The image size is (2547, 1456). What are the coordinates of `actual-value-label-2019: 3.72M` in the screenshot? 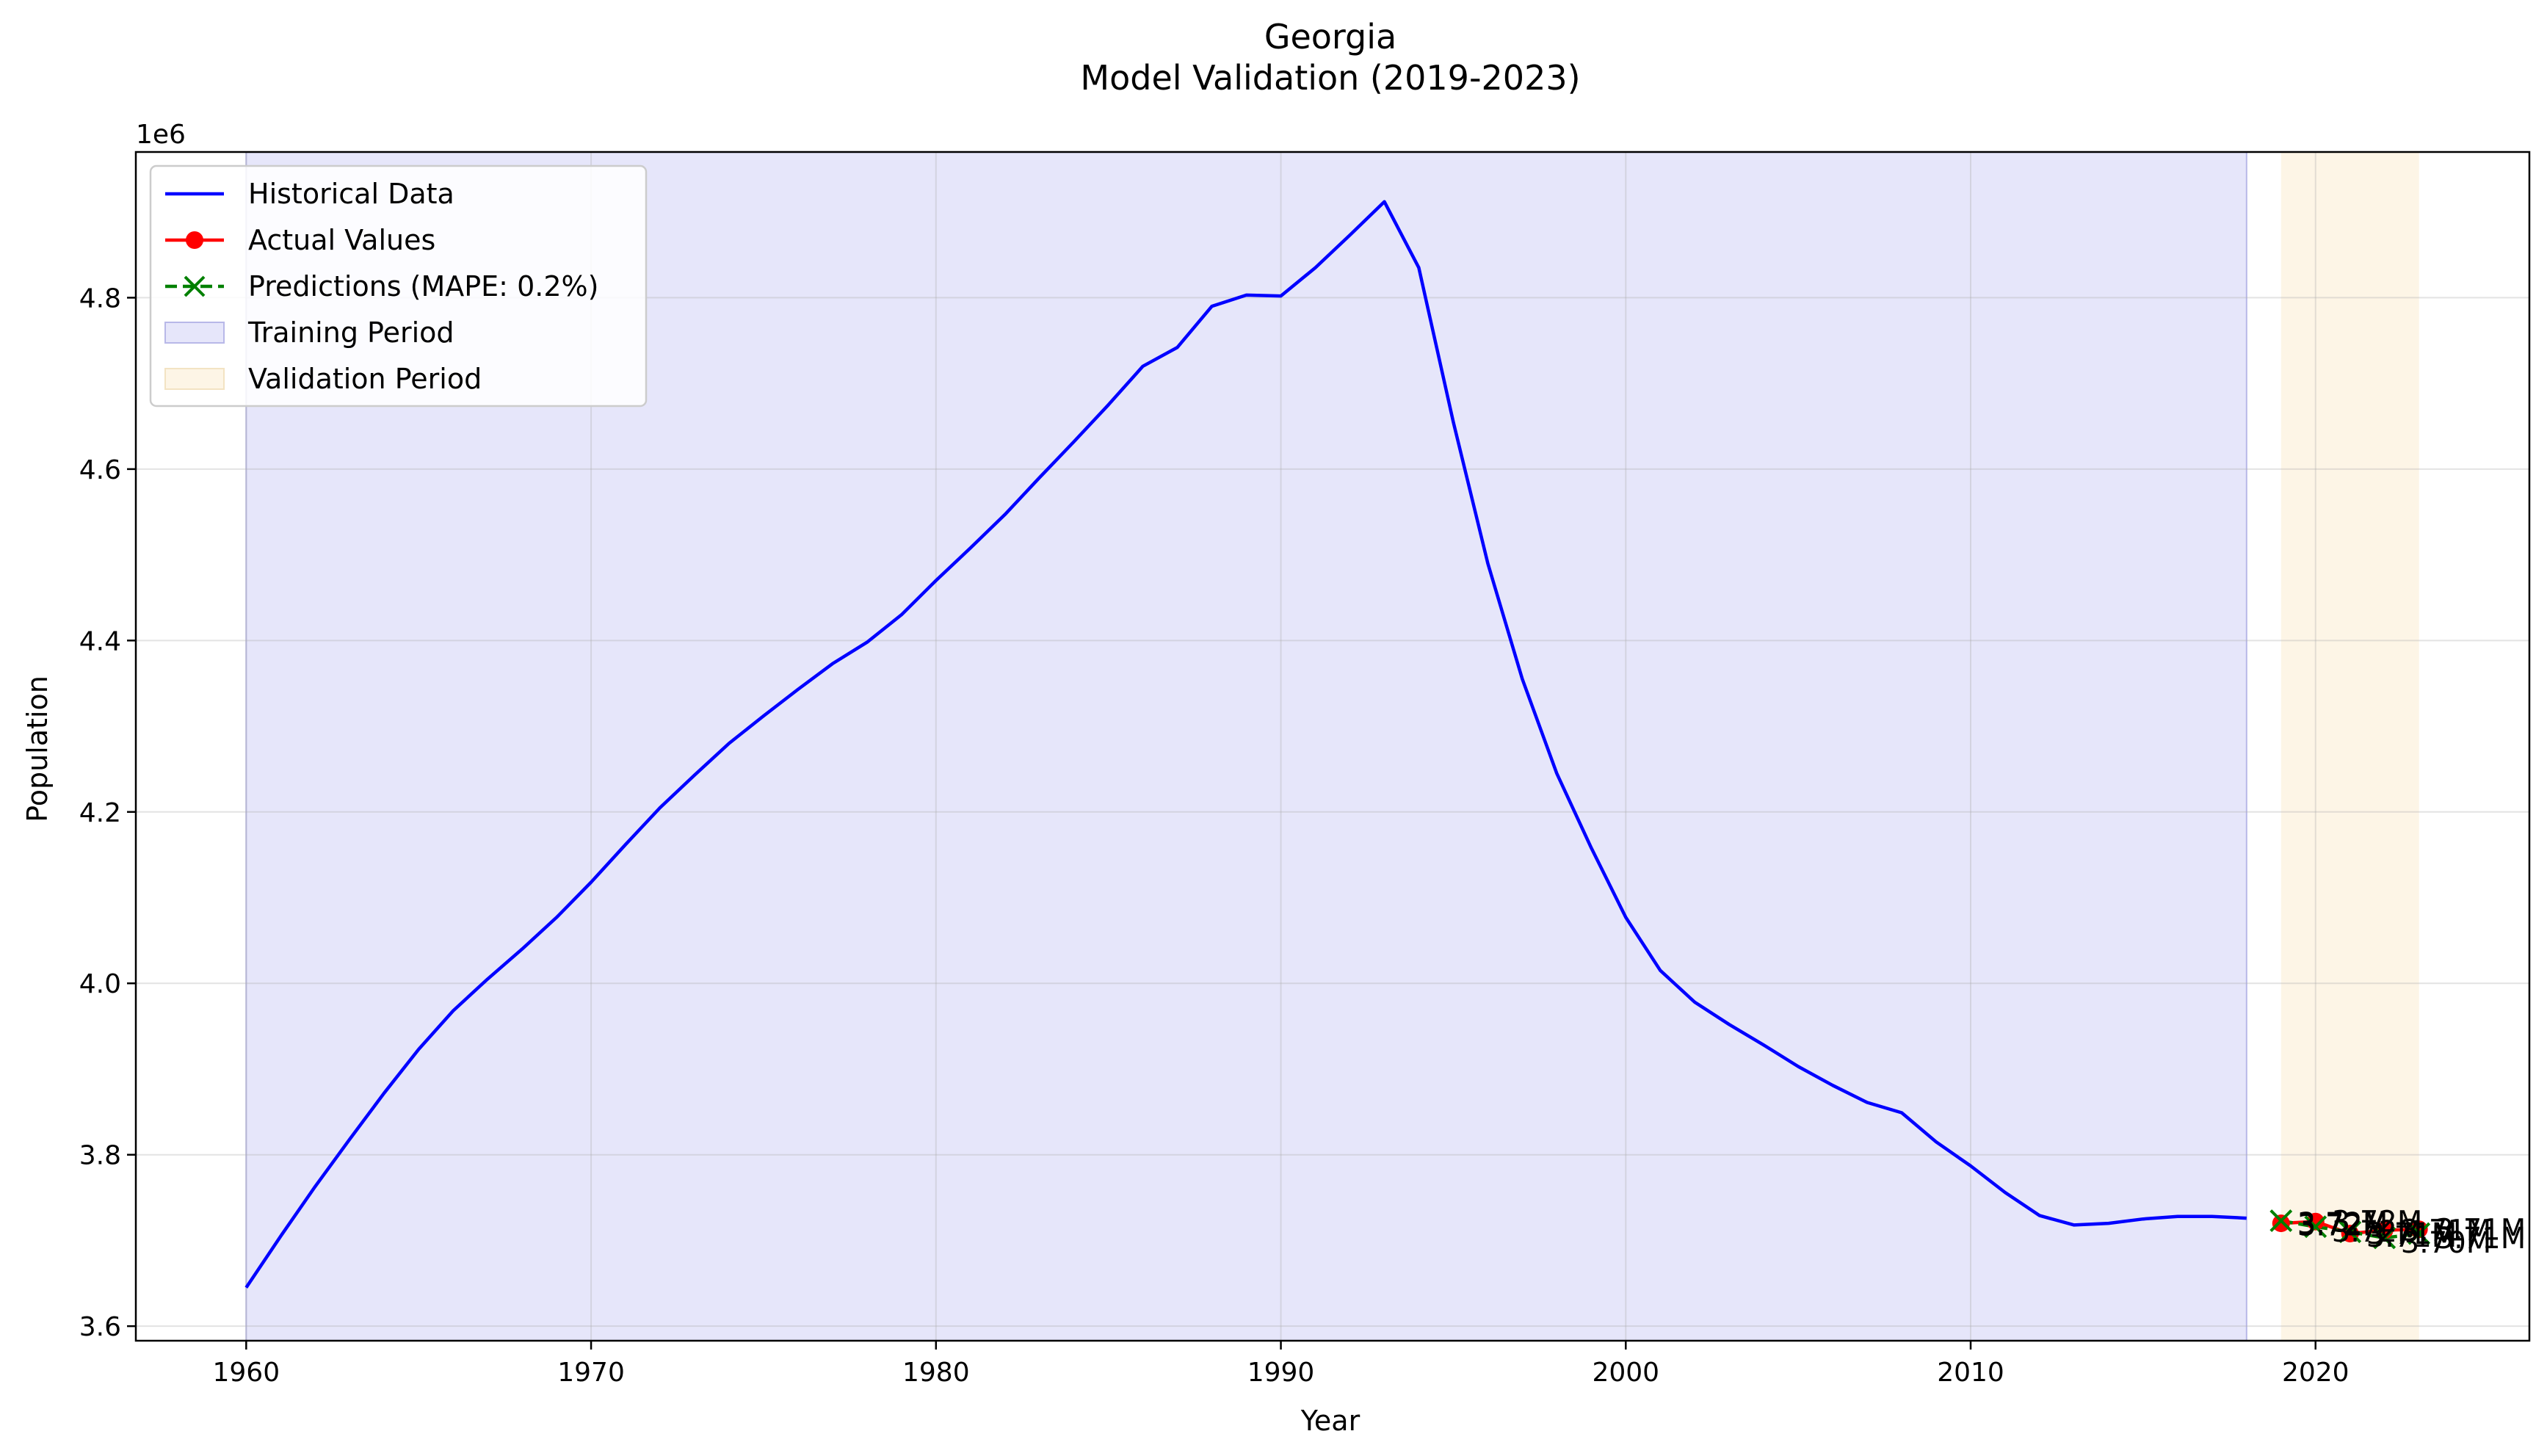 It's located at (2343, 1224).